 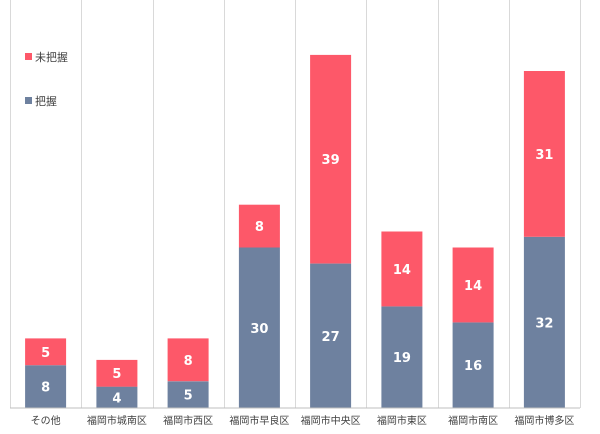 I want to click on data-label: 19, so click(x=402, y=358).